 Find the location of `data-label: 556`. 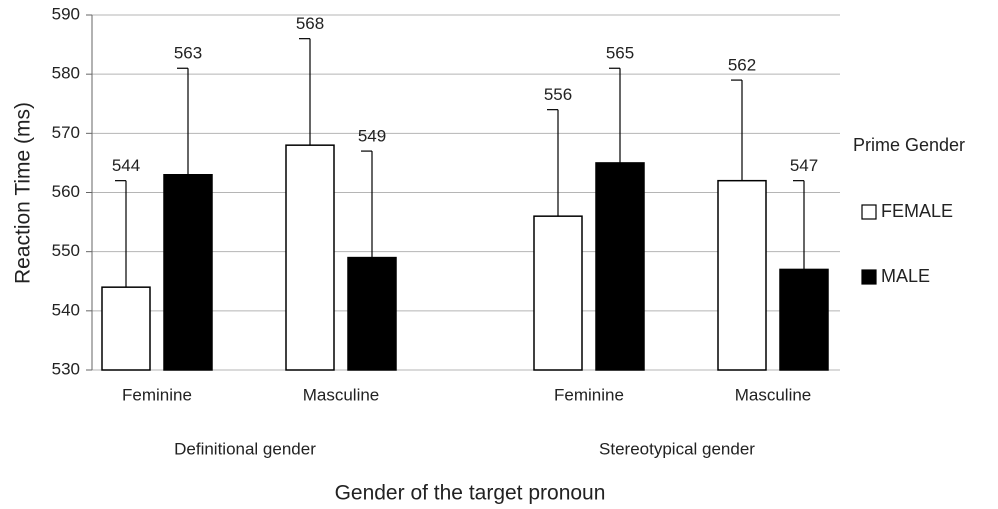

data-label: 556 is located at coordinates (558, 94).